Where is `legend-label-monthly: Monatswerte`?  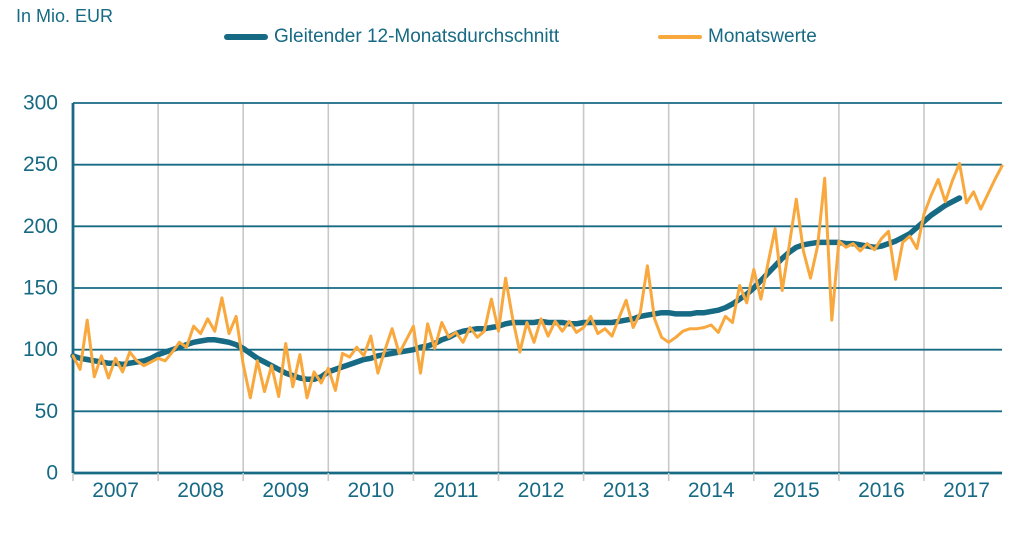
legend-label-monthly: Monatswerte is located at coordinates (762, 36).